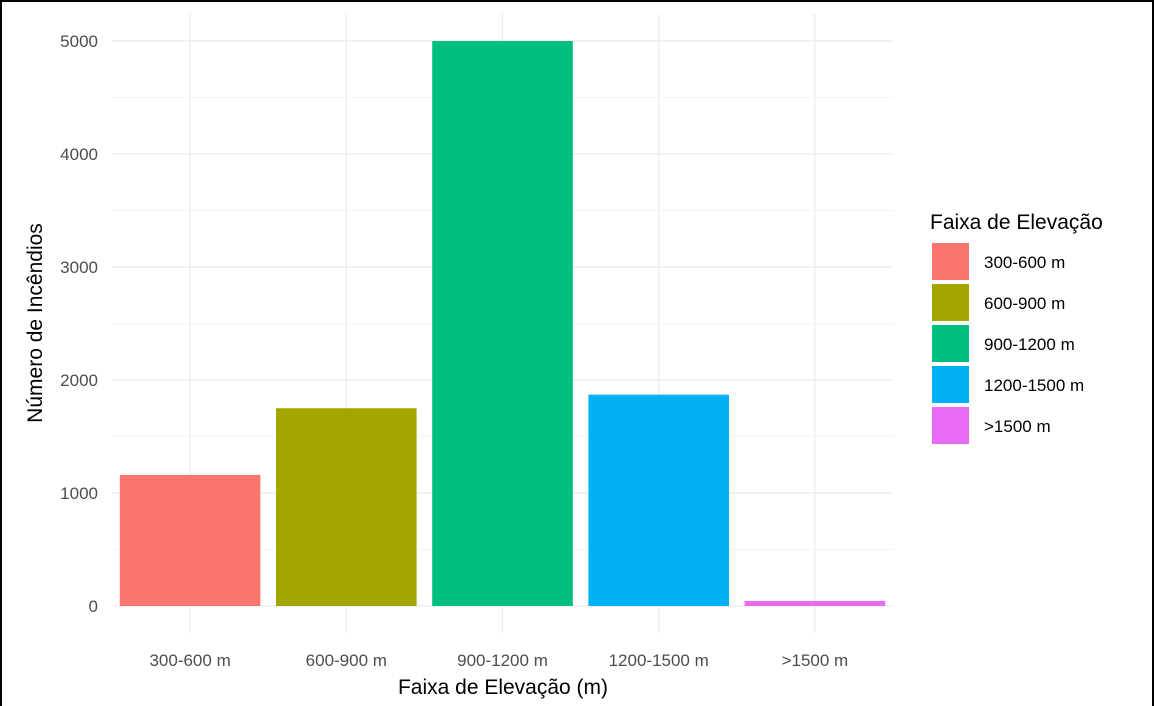 The height and width of the screenshot is (706, 1154). Describe the element at coordinates (1029, 344) in the screenshot. I see `legend-label: 900-1200 m` at that location.